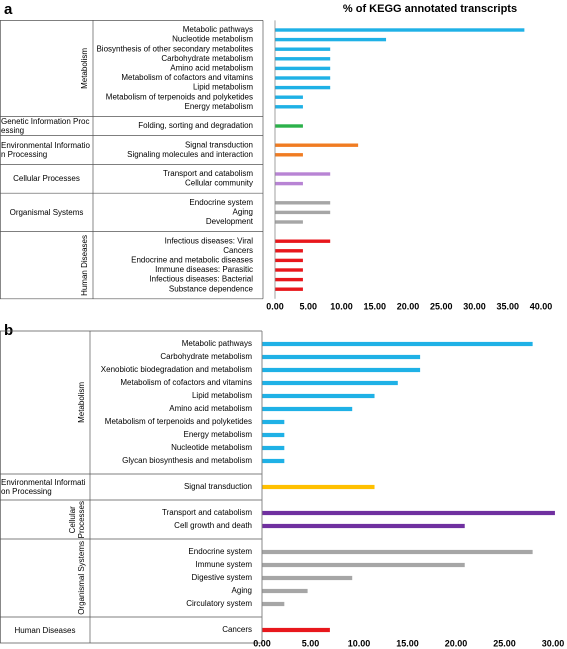 This screenshot has height=649, width=567. I want to click on x-tick-label: 20.00, so click(408, 306).